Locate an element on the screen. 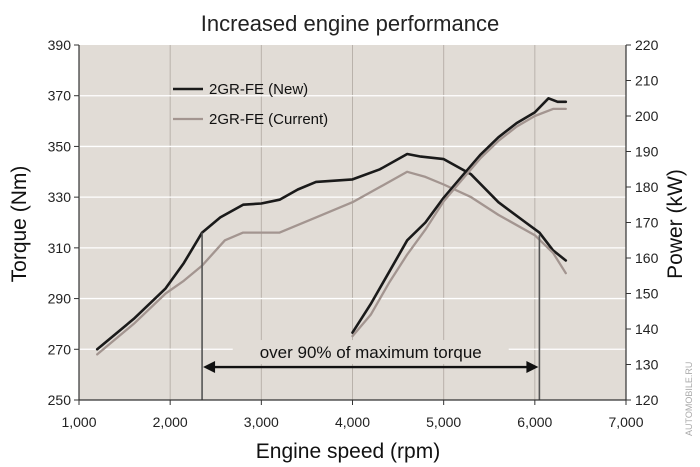 The width and height of the screenshot is (700, 467). watermark: AUTOMOBILE.RU is located at coordinates (689, 399).